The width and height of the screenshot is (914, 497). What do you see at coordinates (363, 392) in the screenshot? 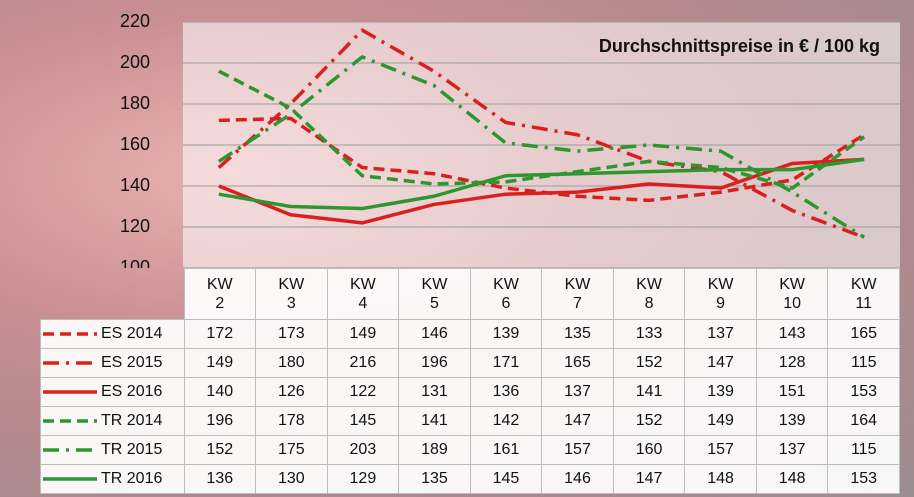
I see `value-cell: 122` at bounding box center [363, 392].